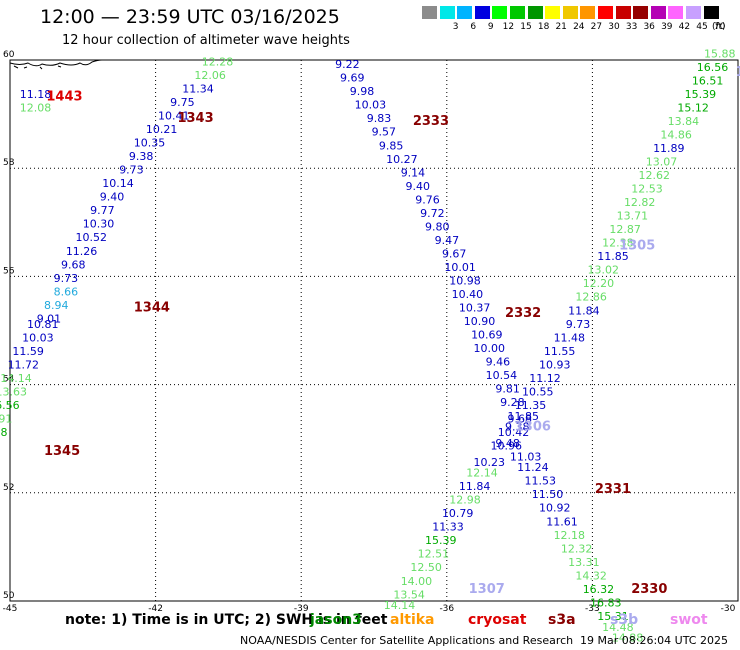 Image resolution: width=740 pixels, height=650 pixels. Describe the element at coordinates (512, 402) in the screenshot. I see `wave-height-value: 9.28` at that location.